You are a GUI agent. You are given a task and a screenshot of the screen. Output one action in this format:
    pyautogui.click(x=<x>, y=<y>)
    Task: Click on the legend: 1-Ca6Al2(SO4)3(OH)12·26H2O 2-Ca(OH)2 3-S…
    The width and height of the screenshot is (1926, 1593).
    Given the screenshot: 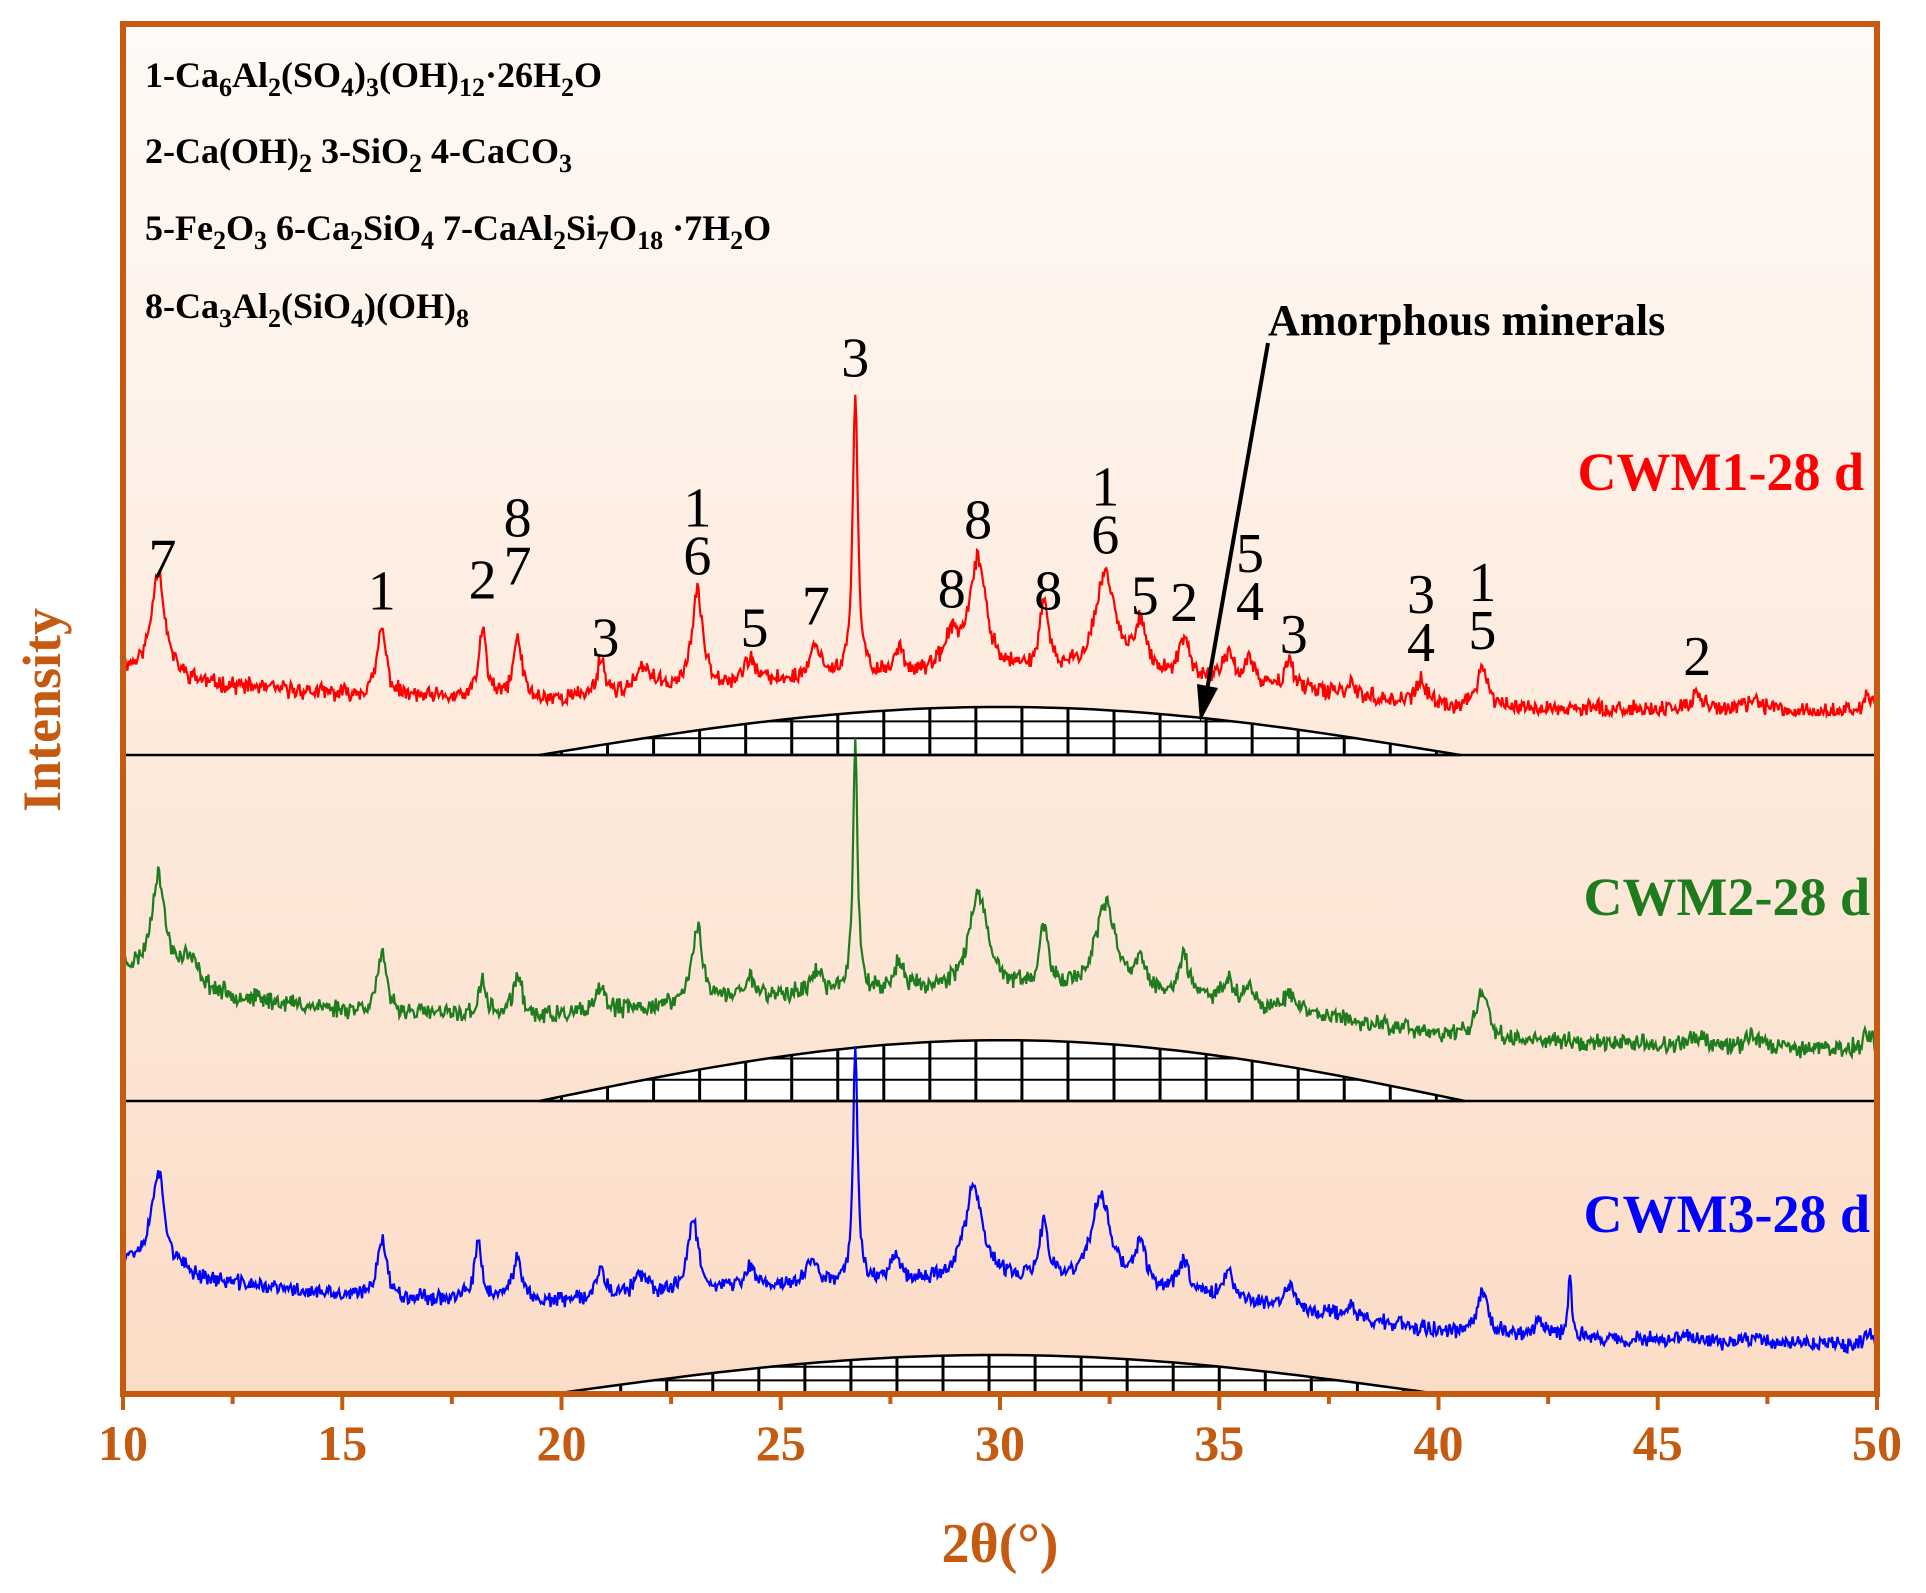 What is the action you would take?
    pyautogui.click(x=458, y=194)
    